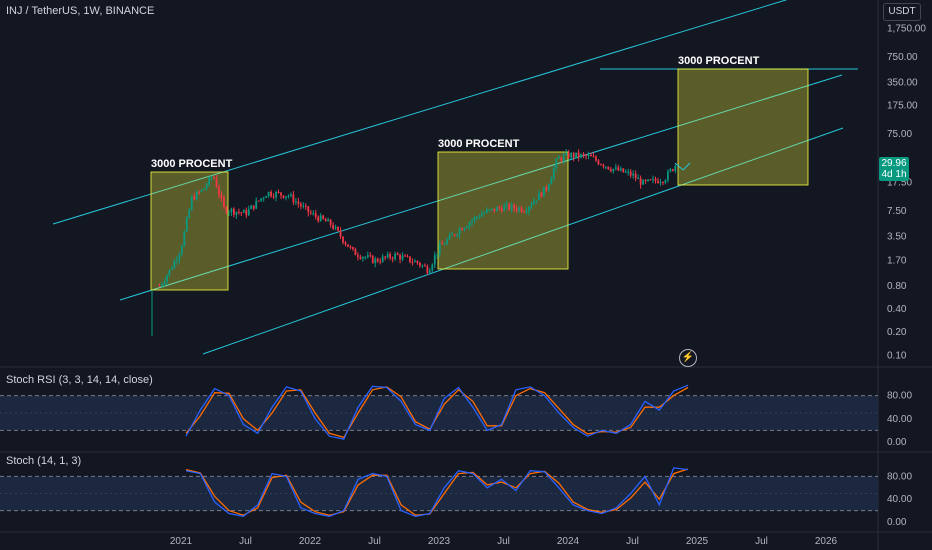  Describe the element at coordinates (688, 358) in the screenshot. I see `lightning-icon: ⚡` at that location.